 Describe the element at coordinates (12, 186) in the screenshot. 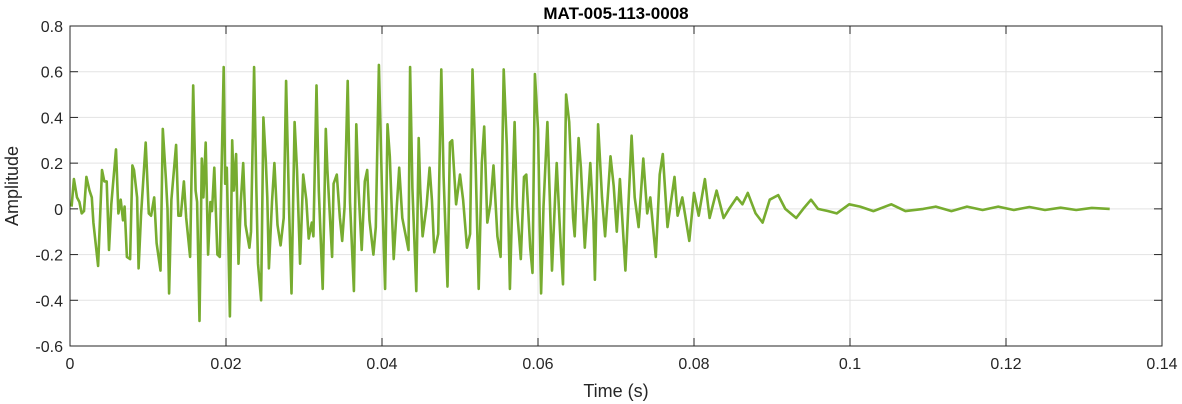

I see `y-axis-label: Amplitude` at that location.